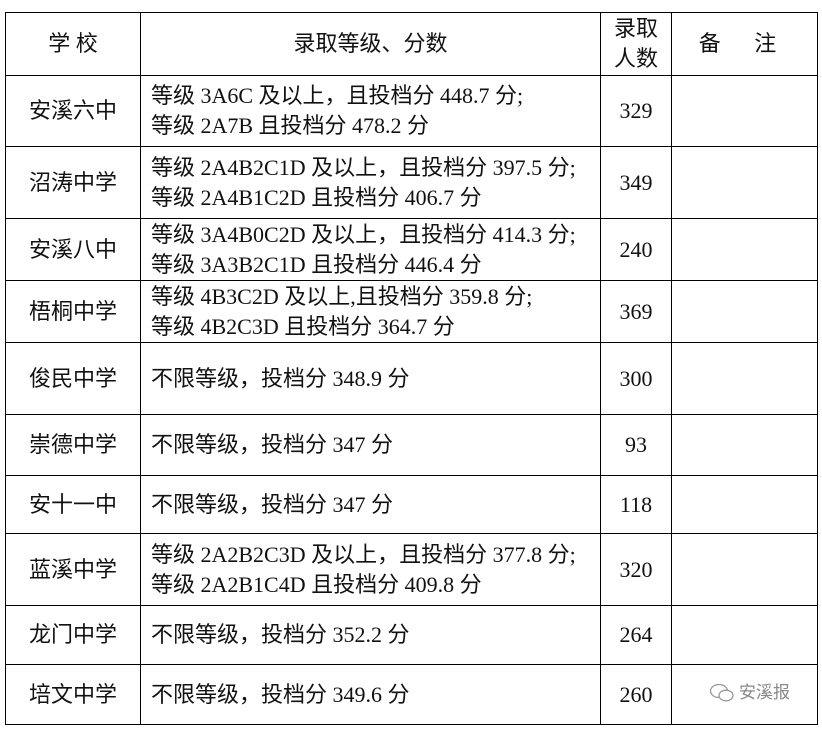  What do you see at coordinates (636, 44) in the screenshot?
I see `header-count: 录取 人数` at bounding box center [636, 44].